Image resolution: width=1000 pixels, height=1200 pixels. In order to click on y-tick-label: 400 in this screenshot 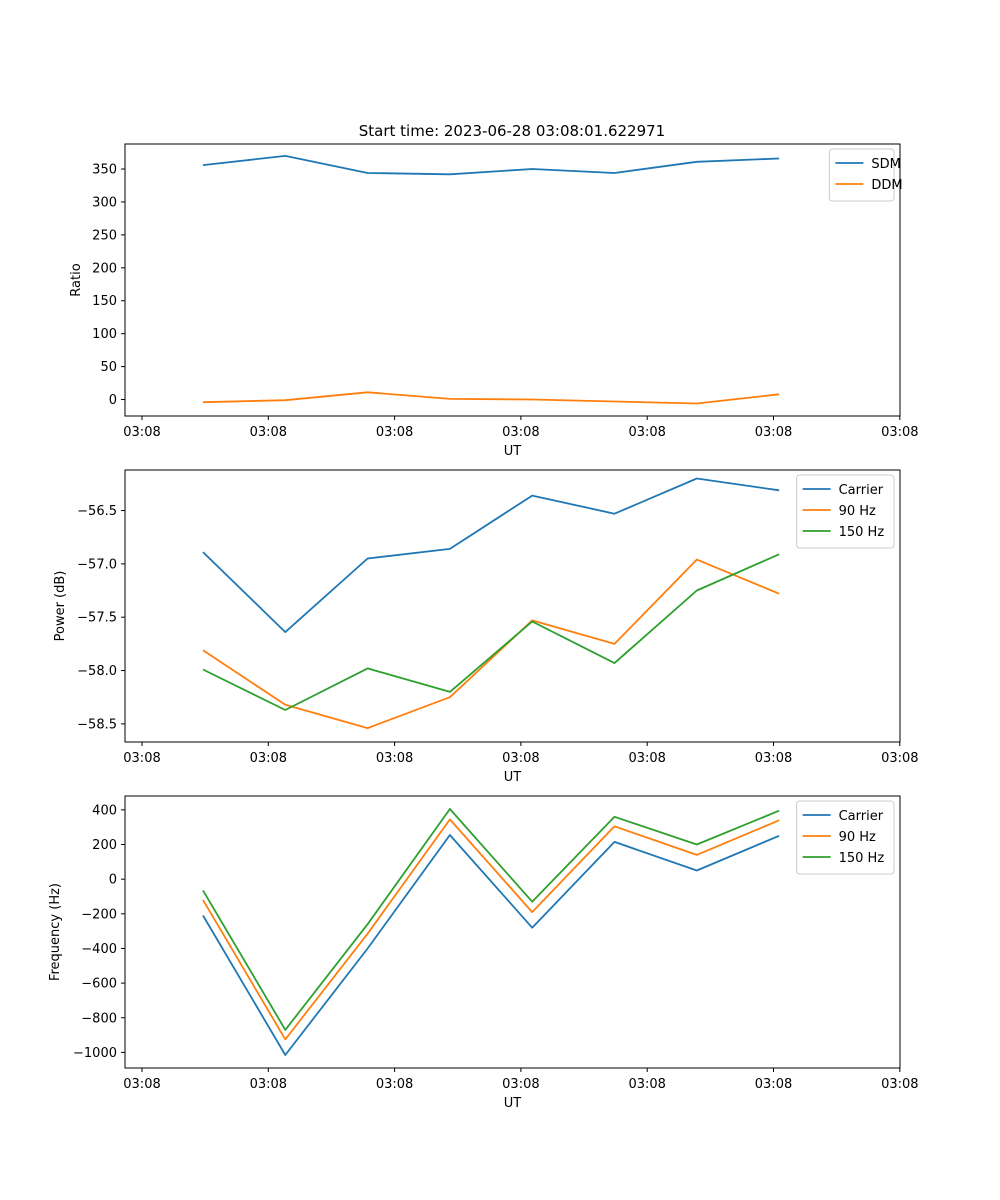, I will do `click(104, 810)`.